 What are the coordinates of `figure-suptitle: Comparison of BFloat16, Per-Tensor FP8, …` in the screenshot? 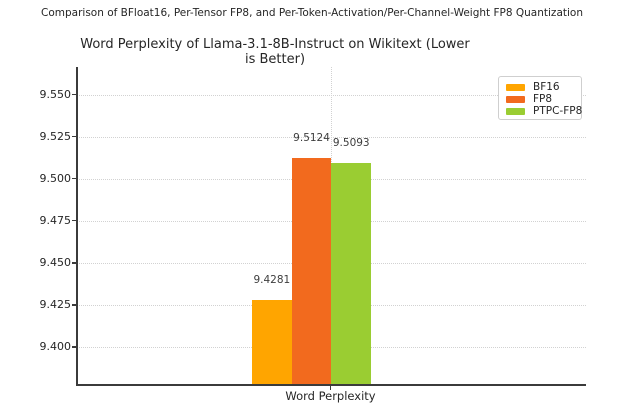 It's located at (312, 13).